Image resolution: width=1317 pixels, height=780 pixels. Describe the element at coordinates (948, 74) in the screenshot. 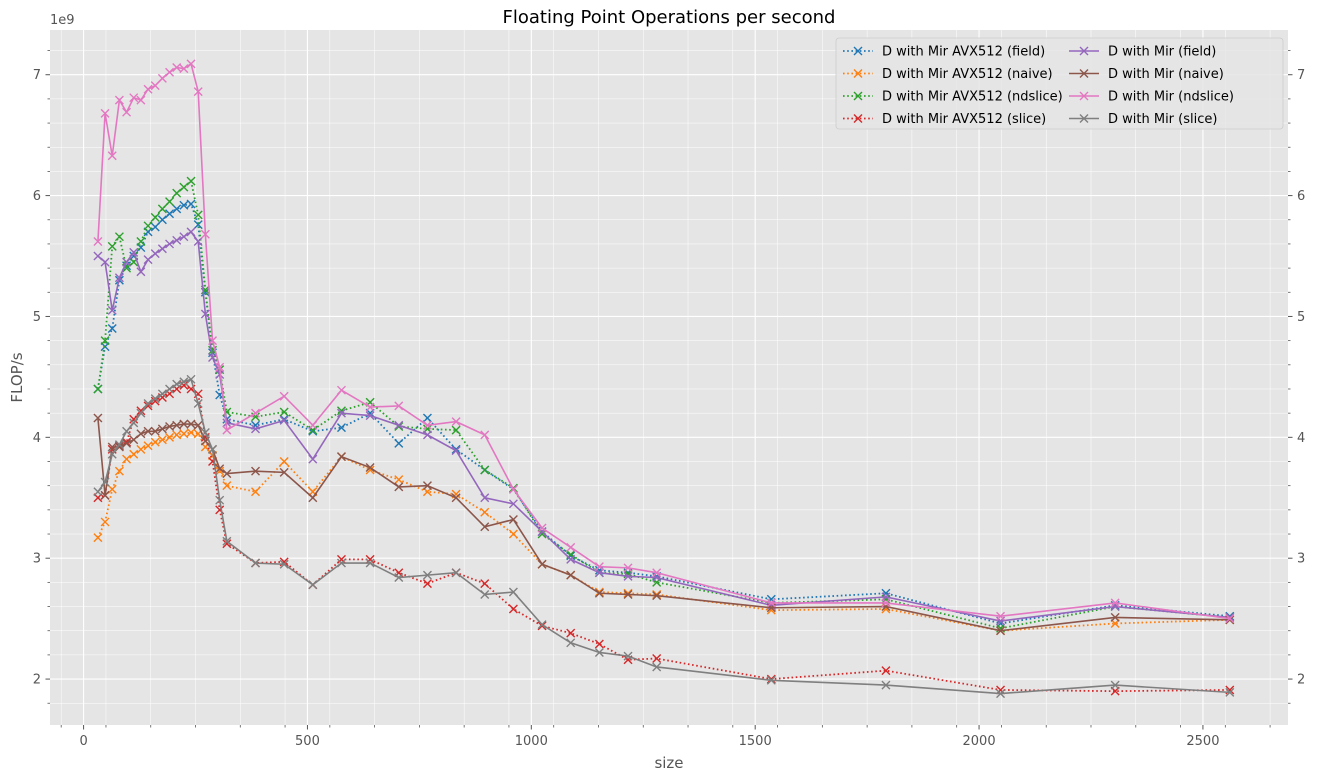

I see `legend-item: D with Mir AVX512 (naive)` at that location.